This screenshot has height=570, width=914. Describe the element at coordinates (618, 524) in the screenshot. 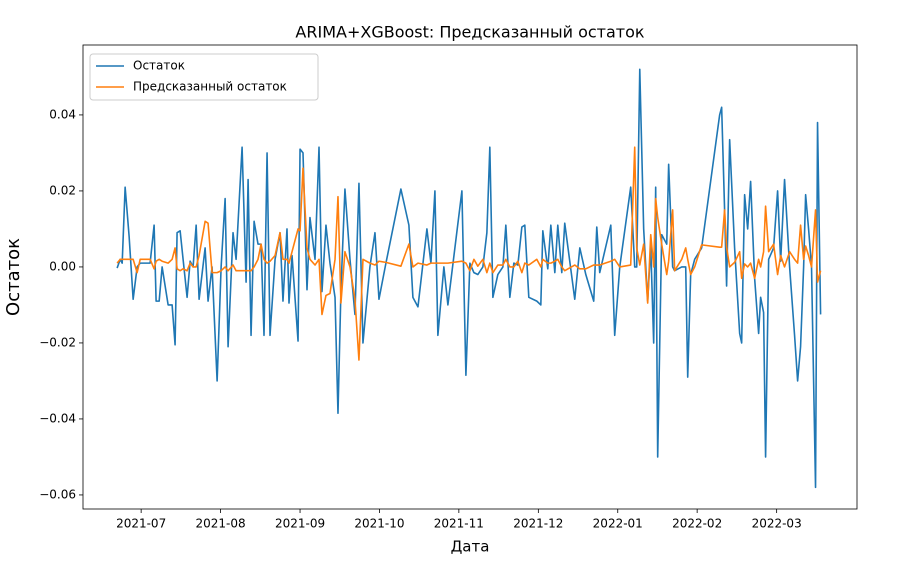

I see `x-tick-label: 2022-01` at that location.